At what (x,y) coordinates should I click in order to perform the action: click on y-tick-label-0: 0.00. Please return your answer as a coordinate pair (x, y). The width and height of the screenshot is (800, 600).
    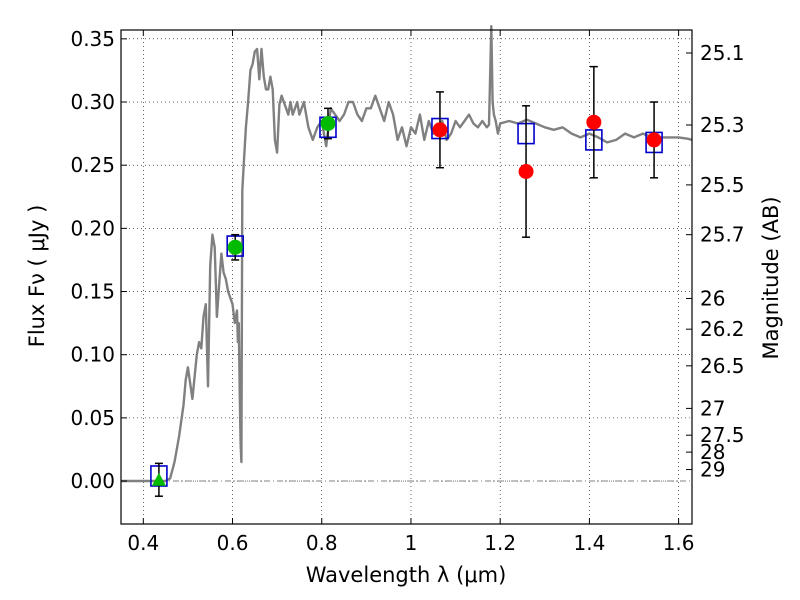
    Looking at the image, I should click on (92, 481).